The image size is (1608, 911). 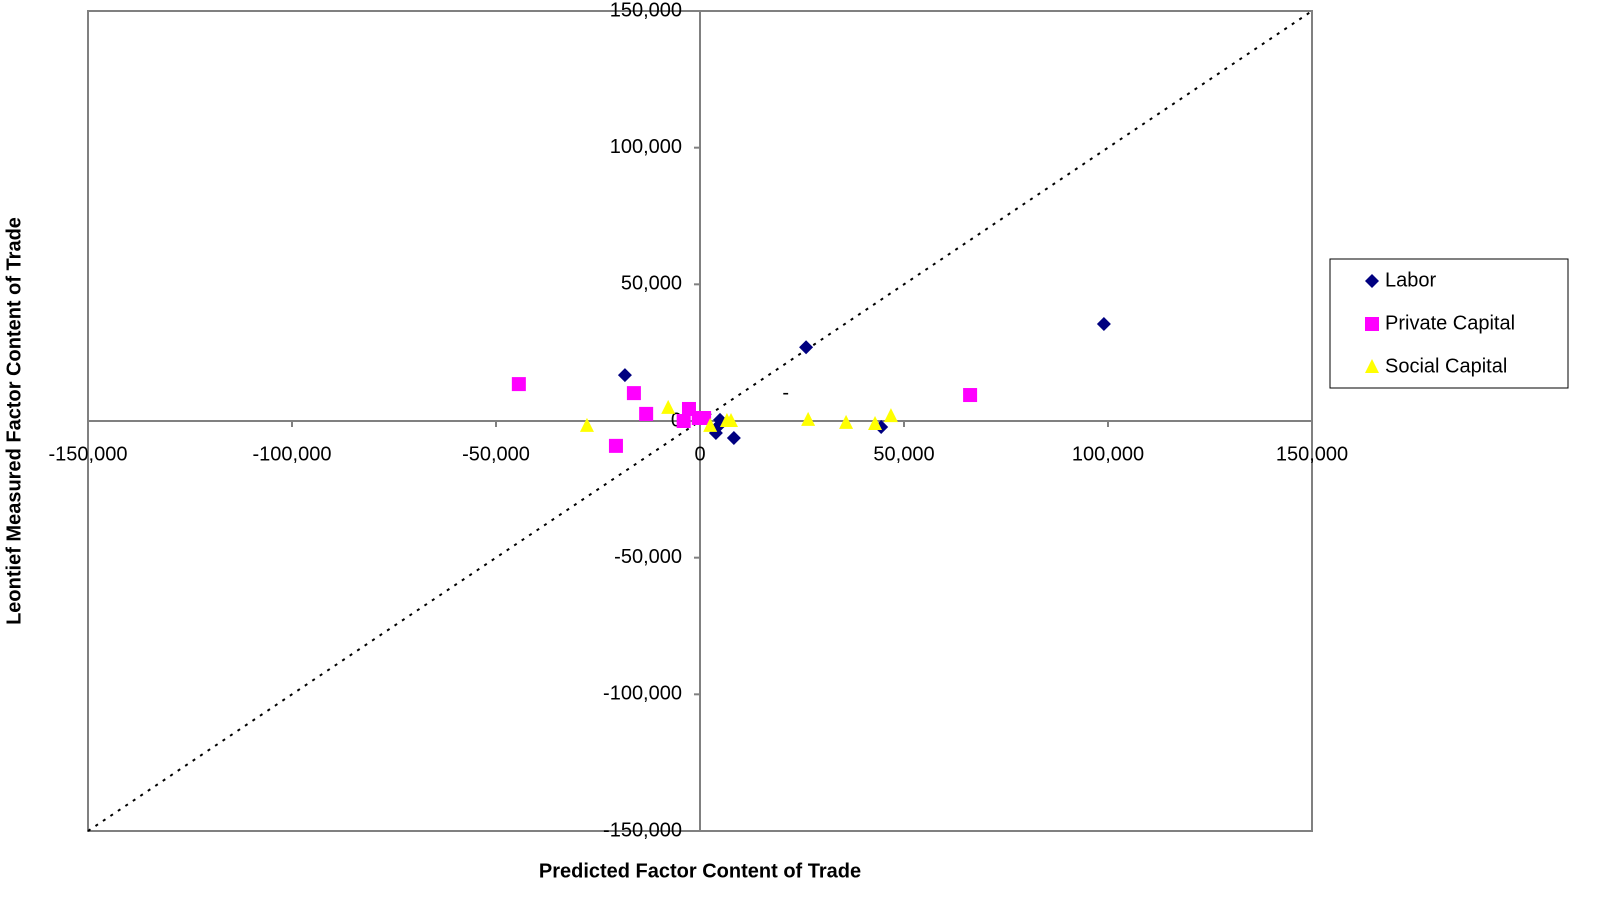 I want to click on x-tick-label: -50,000, so click(x=496, y=454).